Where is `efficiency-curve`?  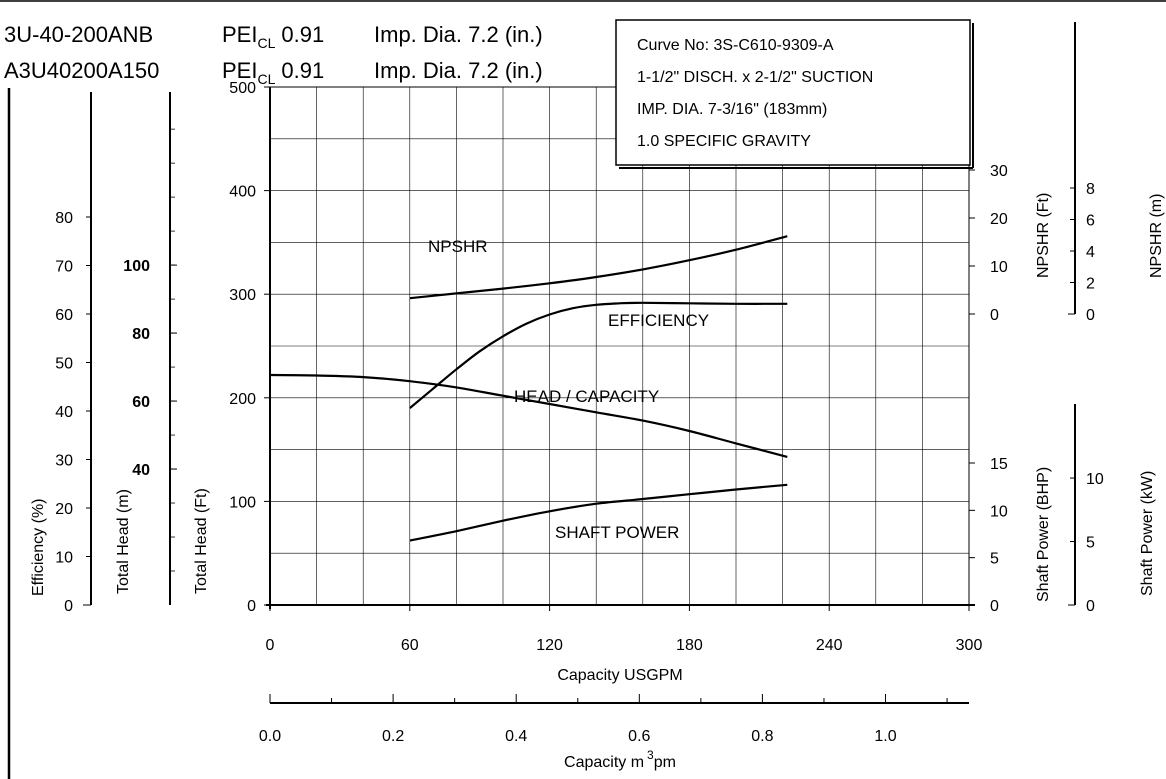
efficiency-curve is located at coordinates (598, 355).